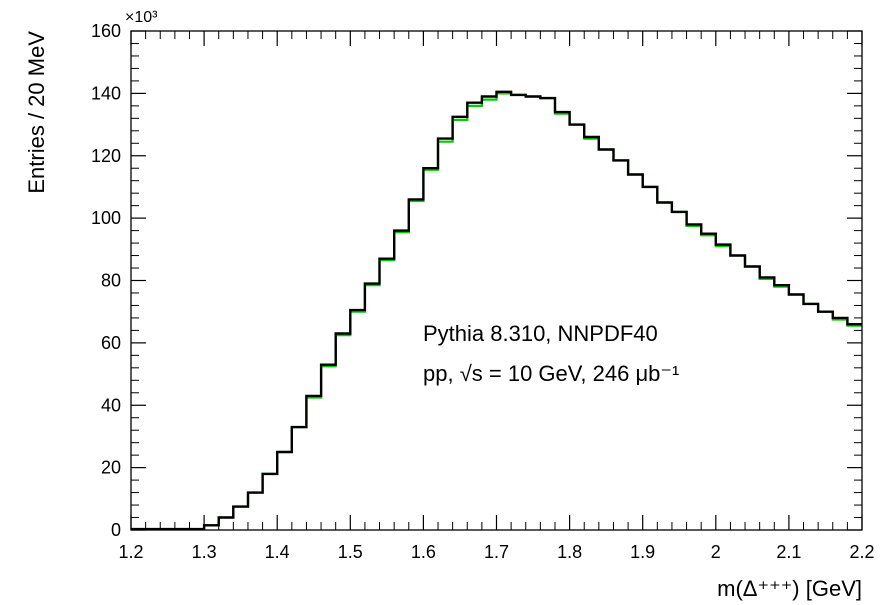 This screenshot has height=605, width=895. What do you see at coordinates (861, 552) in the screenshot?
I see `x-tick-label: 2.2` at bounding box center [861, 552].